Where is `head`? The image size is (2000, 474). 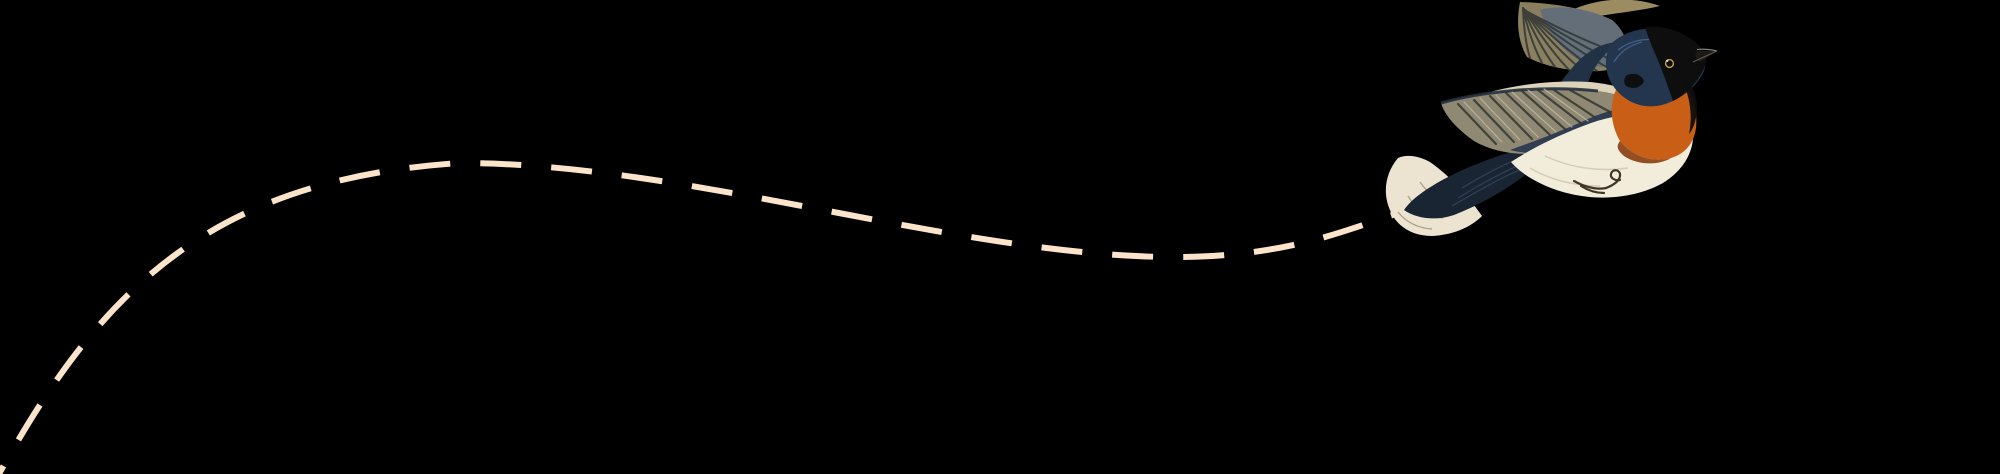 head is located at coordinates (1656, 80).